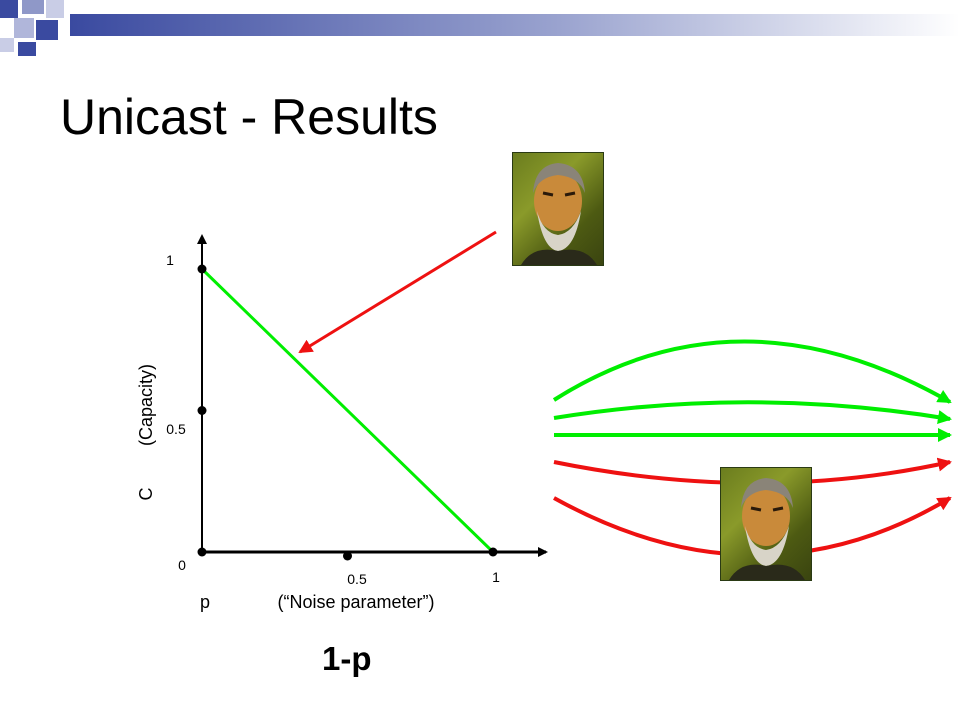 This screenshot has height=720, width=960. What do you see at coordinates (146, 494) in the screenshot?
I see `y-axis-label: C` at bounding box center [146, 494].